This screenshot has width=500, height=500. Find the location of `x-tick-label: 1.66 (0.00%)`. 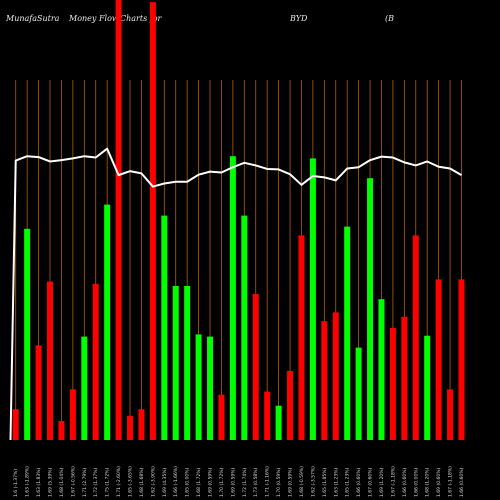

x-tick-label: 1.66 (0.00%) is located at coordinates (416, 482).